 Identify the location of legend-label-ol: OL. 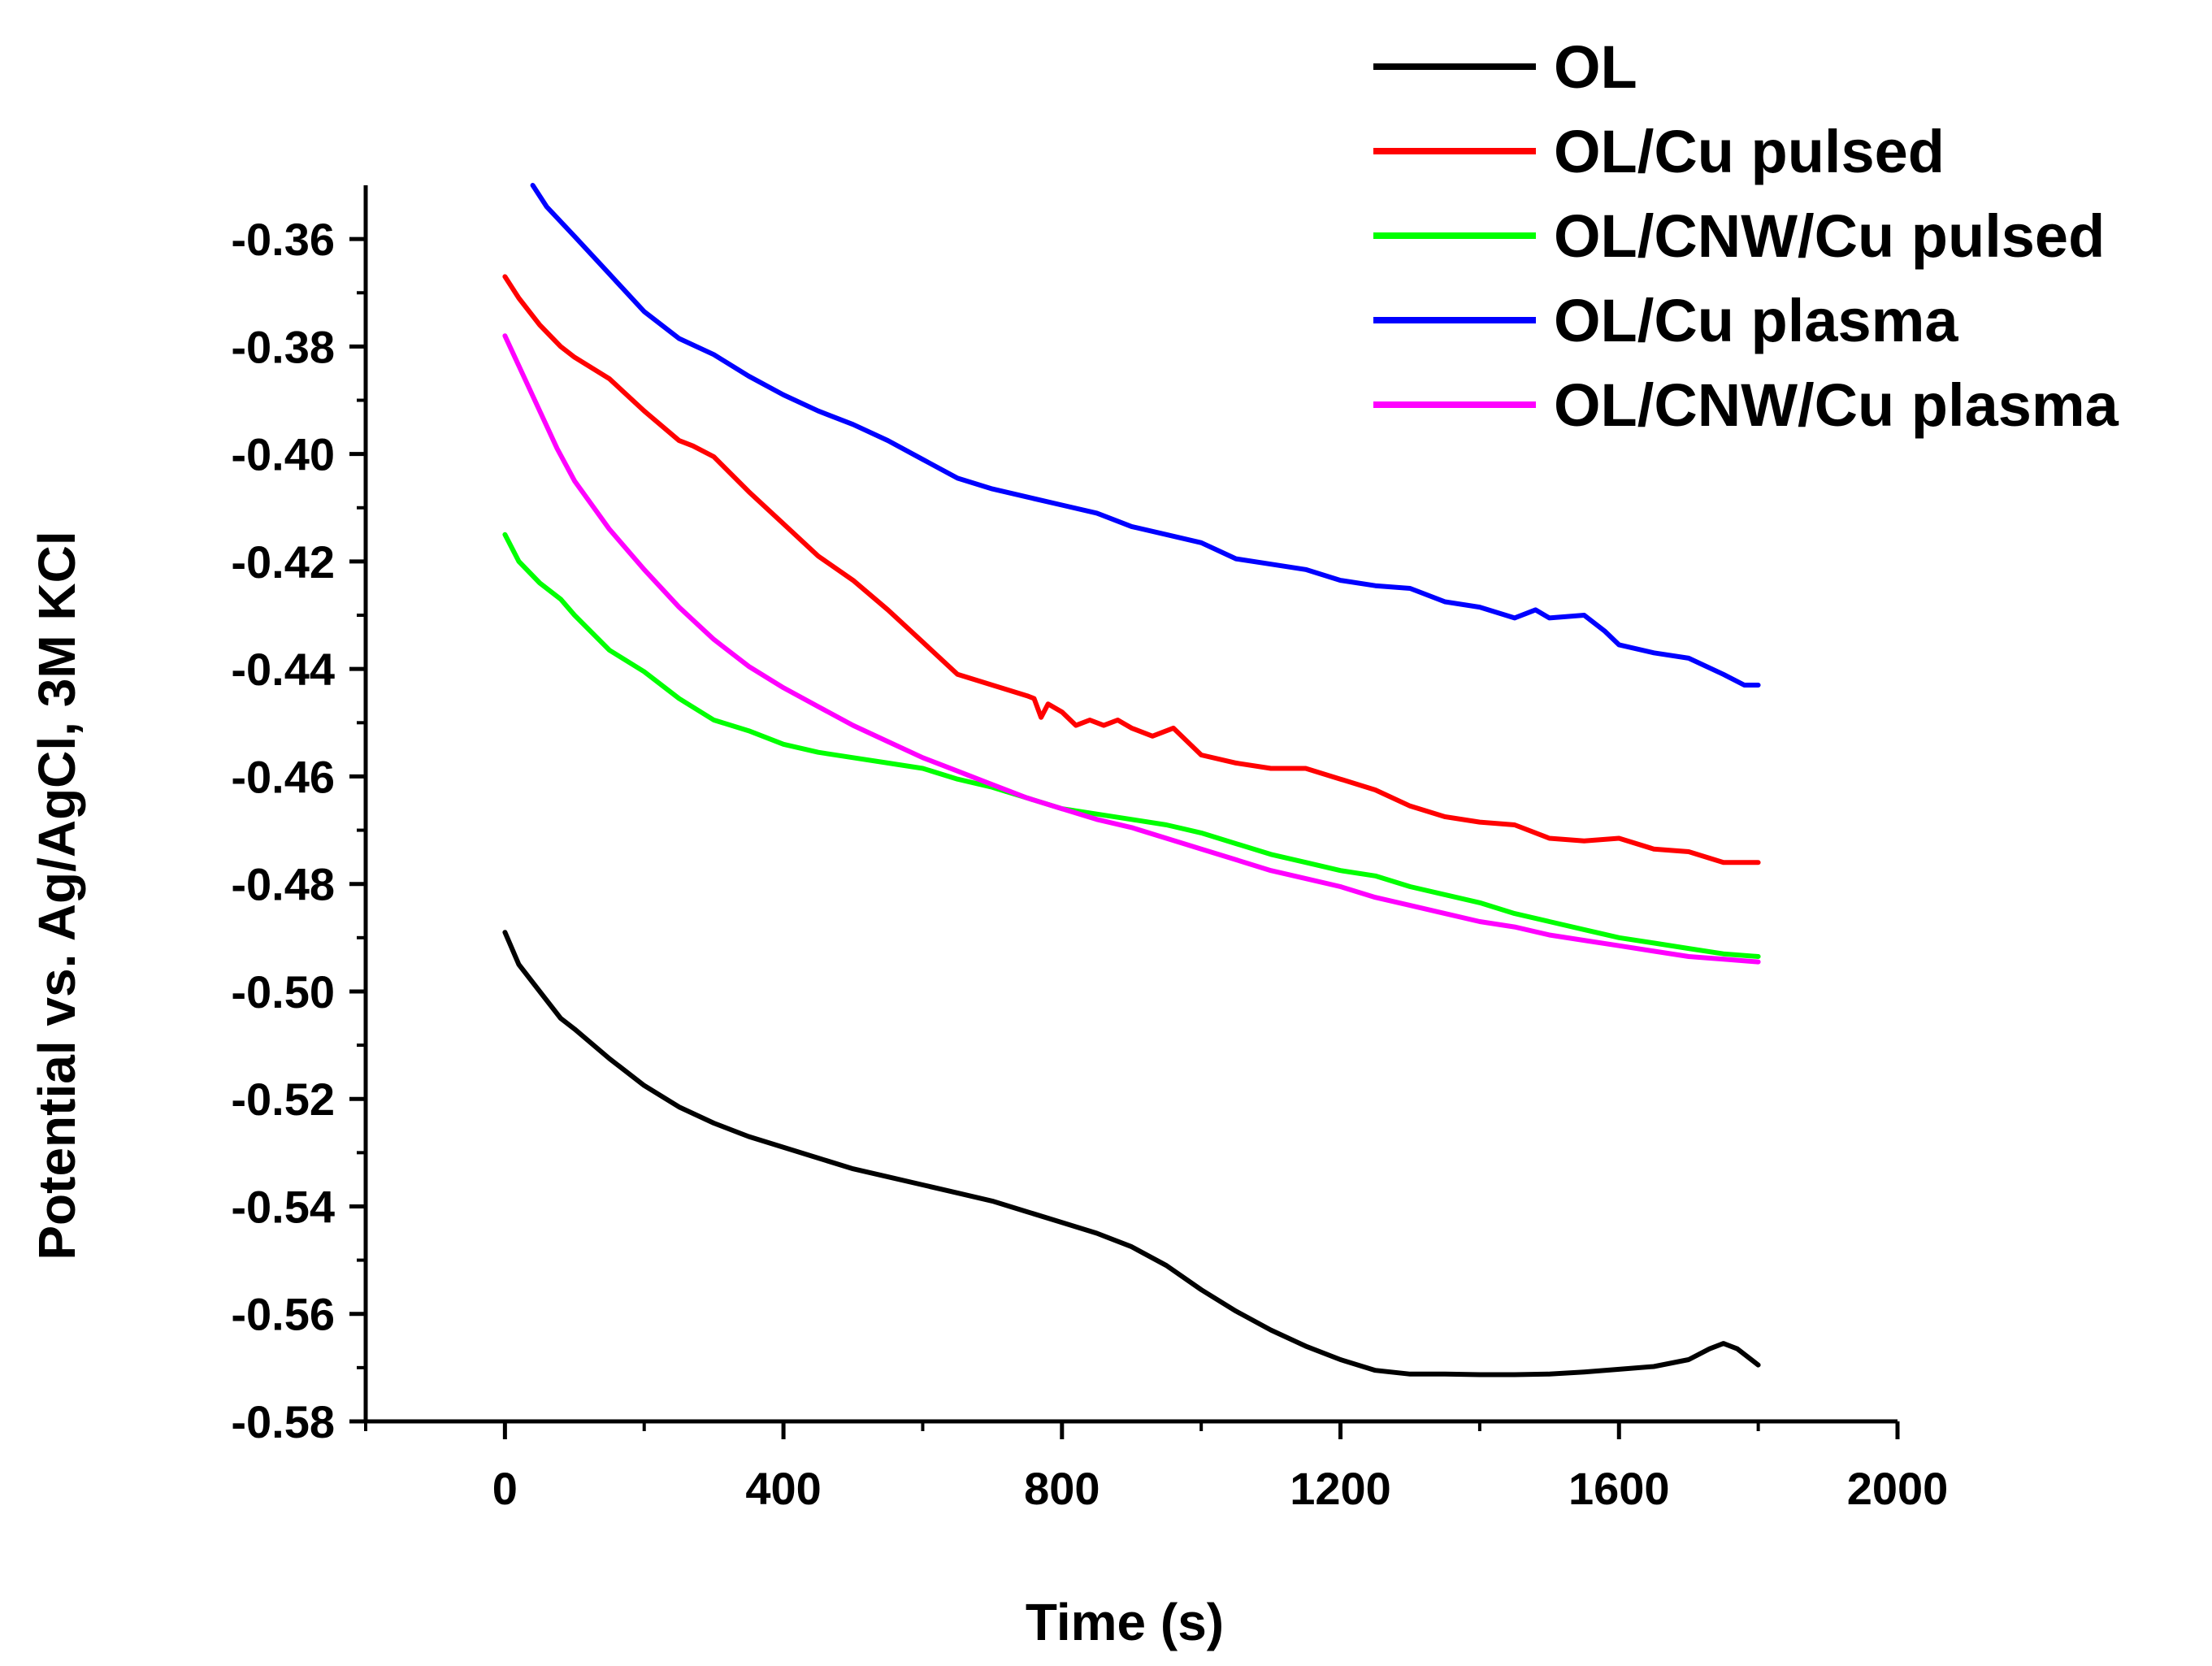
(1595, 67).